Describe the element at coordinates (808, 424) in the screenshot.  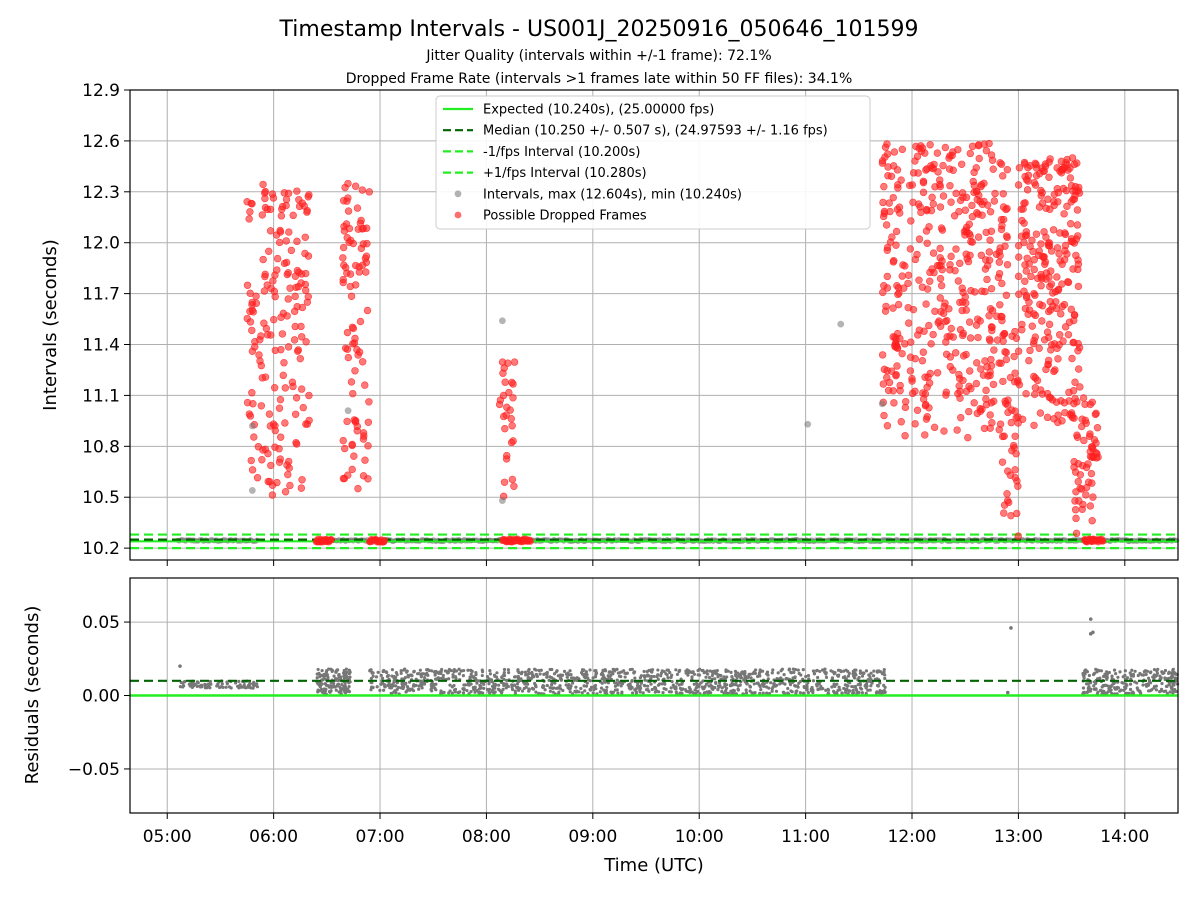
I see `interval-point` at that location.